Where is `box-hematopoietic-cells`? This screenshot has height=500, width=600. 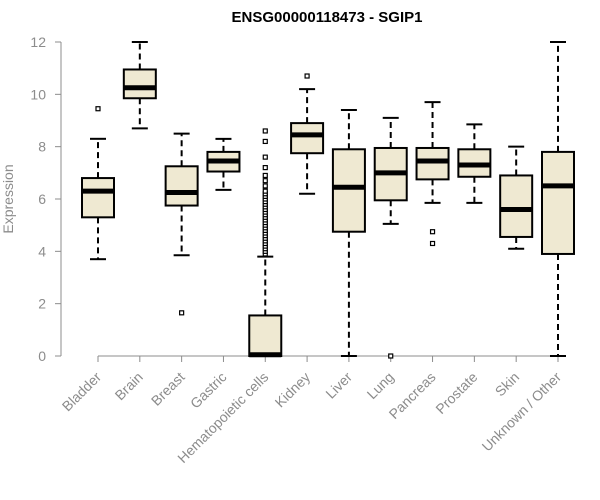
box-hematopoietic-cells is located at coordinates (265, 243).